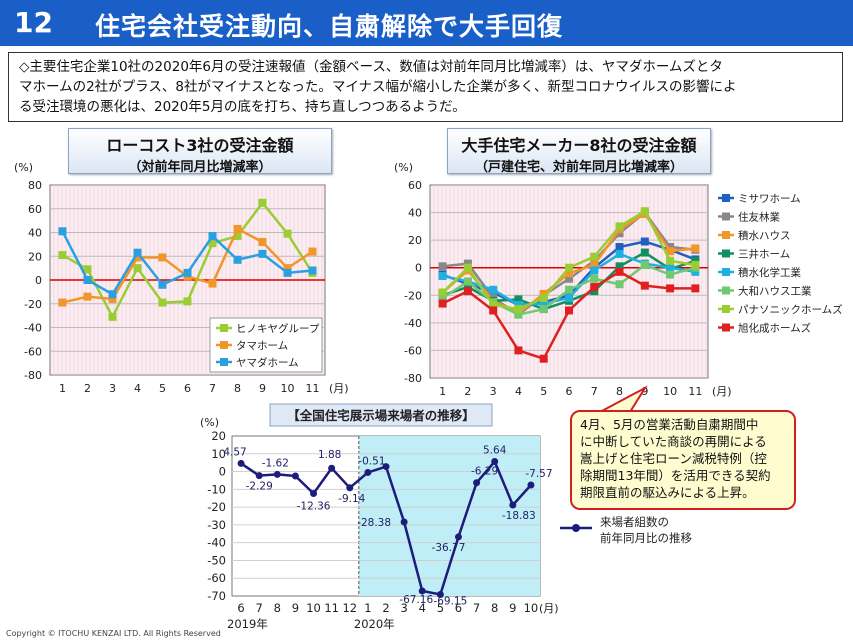  What do you see at coordinates (237, 388) in the screenshot?
I see `lowcost-xtick-label: 8` at bounding box center [237, 388].